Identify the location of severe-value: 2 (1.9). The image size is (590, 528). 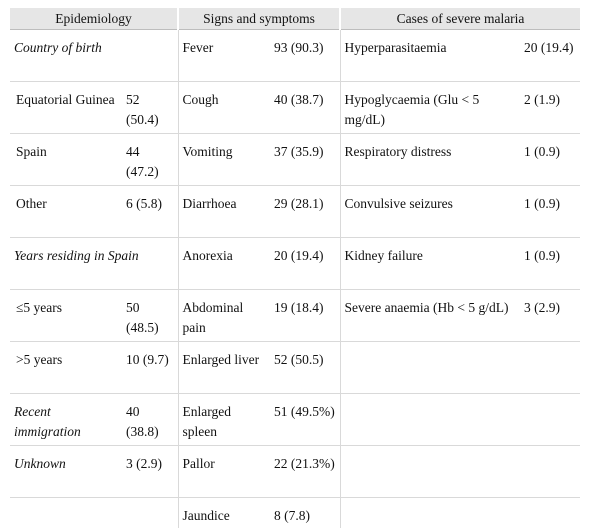
(550, 108).